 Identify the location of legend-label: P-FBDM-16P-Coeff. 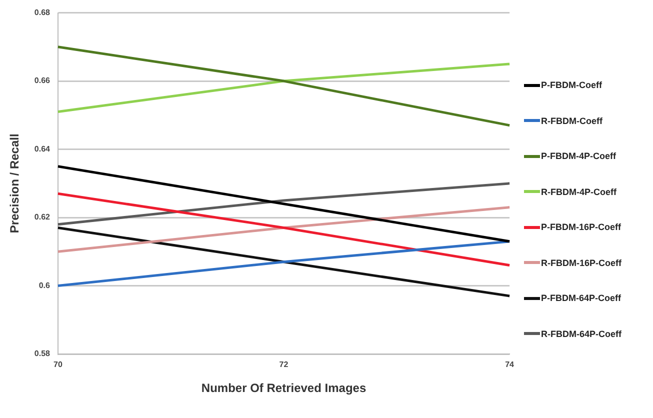
(581, 227).